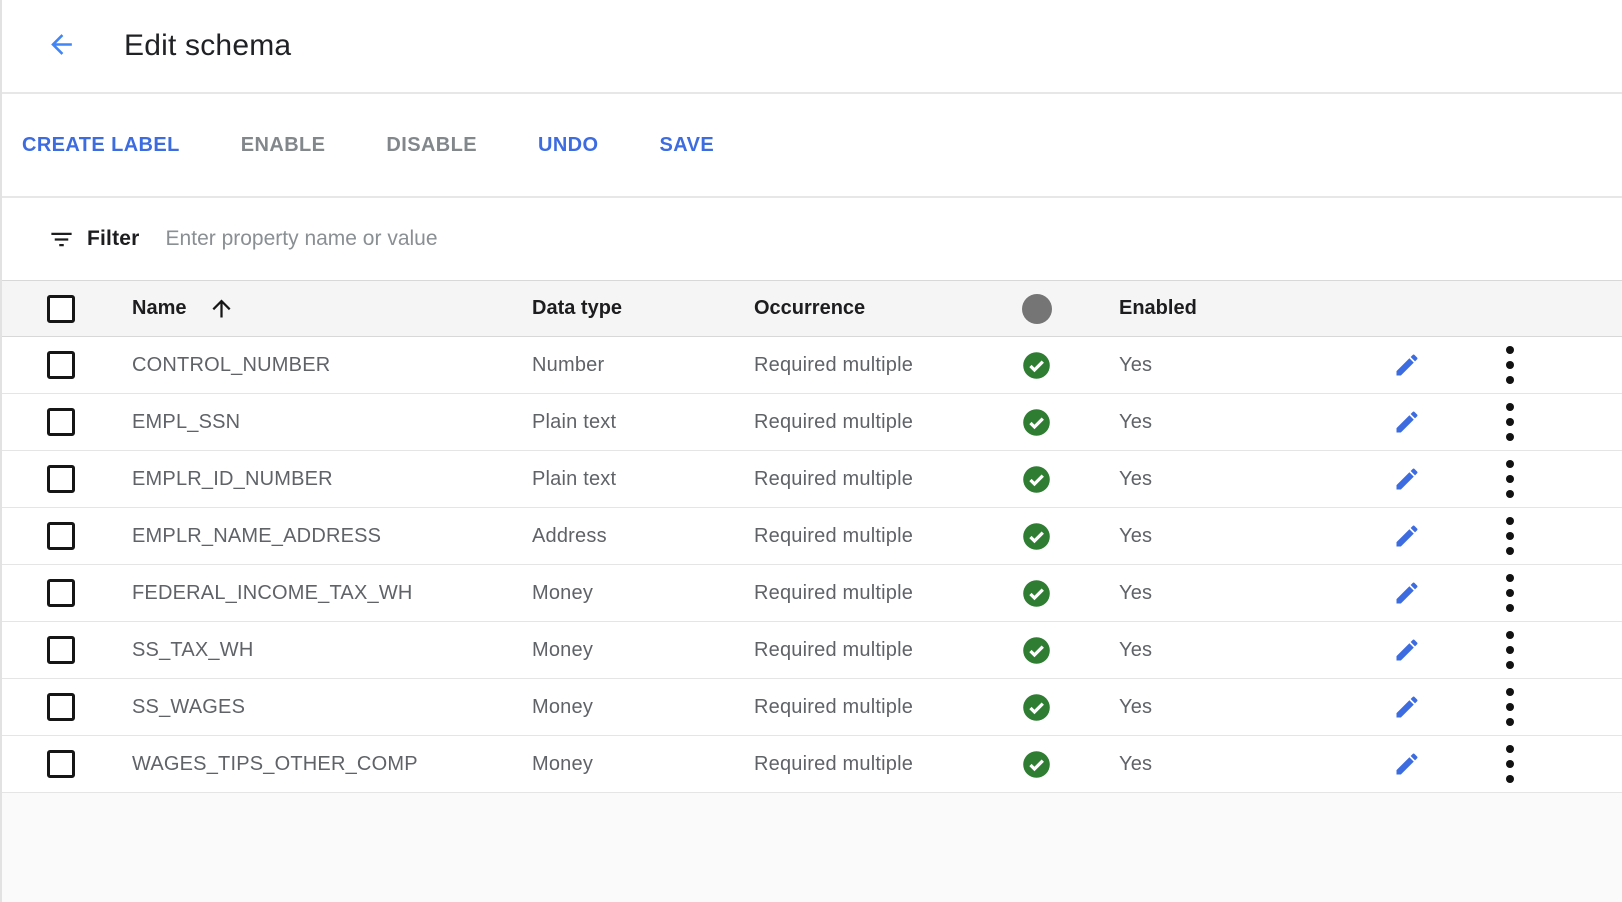 The image size is (1622, 902). I want to click on back-button, so click(61, 46).